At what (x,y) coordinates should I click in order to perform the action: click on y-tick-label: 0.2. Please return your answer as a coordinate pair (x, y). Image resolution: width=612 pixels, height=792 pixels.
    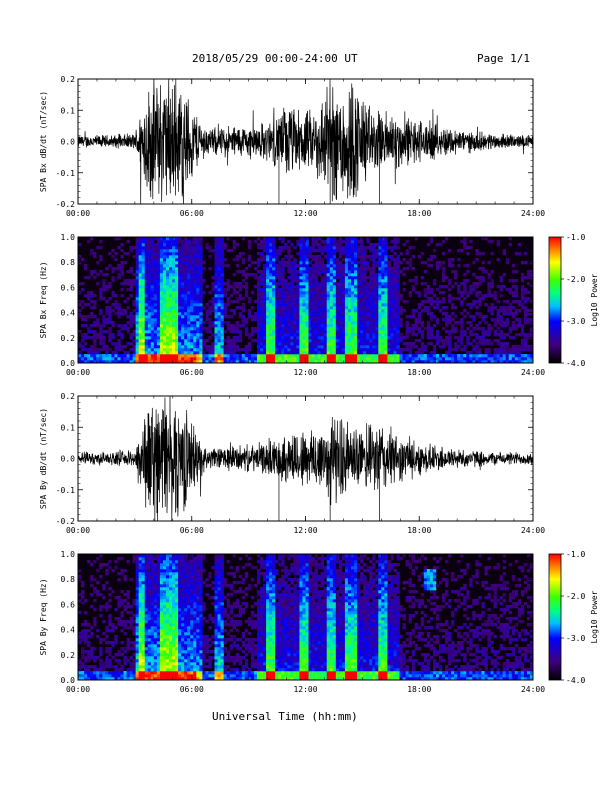
    Looking at the image, I should click on (68, 79).